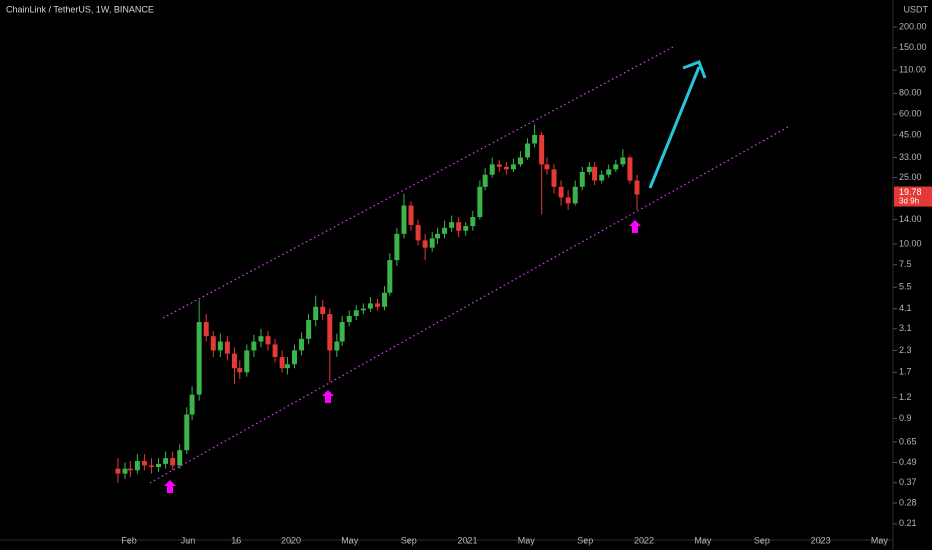  What do you see at coordinates (913, 47) in the screenshot?
I see `y-tick-label: 150.00` at bounding box center [913, 47].